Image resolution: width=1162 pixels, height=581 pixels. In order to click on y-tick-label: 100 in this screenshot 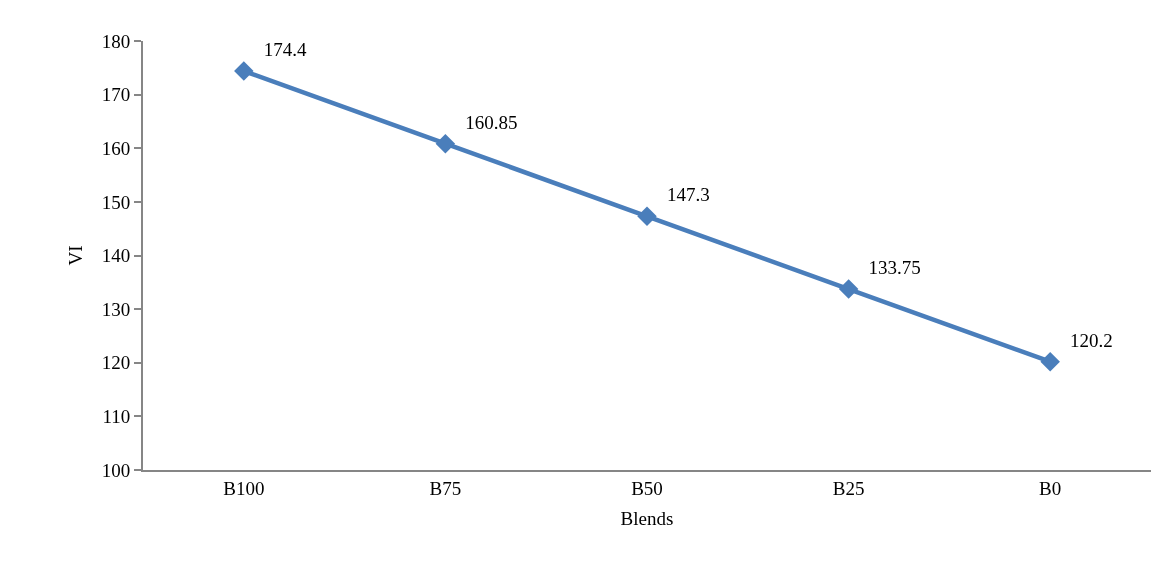, I will do `click(116, 470)`.